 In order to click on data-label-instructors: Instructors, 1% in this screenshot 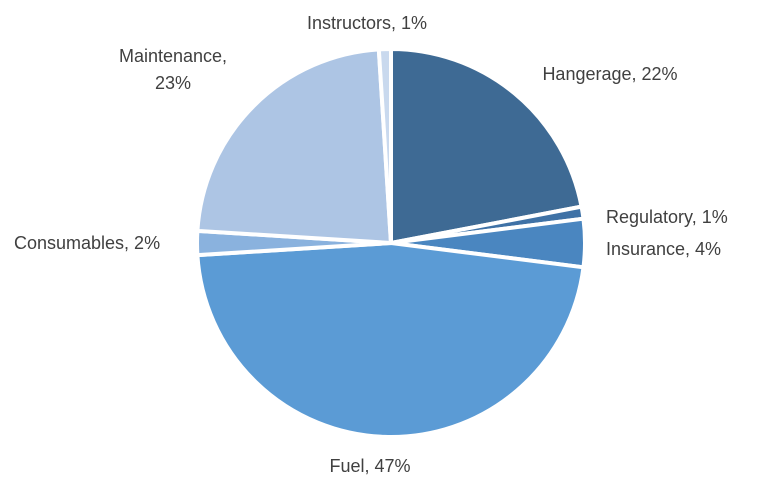, I will do `click(367, 23)`.